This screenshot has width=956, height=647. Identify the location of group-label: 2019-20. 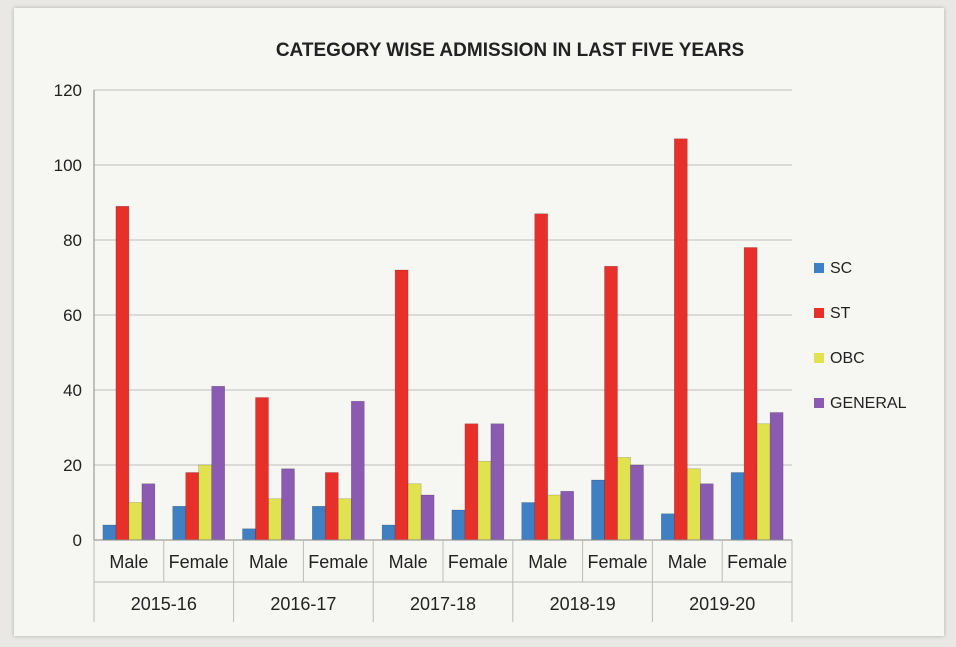
(722, 604).